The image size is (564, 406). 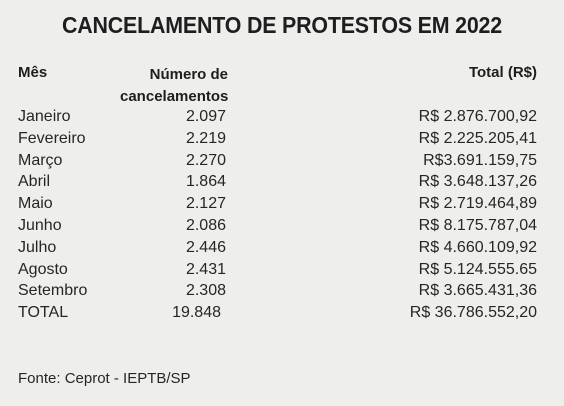 What do you see at coordinates (282, 315) in the screenshot?
I see `table-total-row: TOTAL 19.848 R$ 36.786.552,20` at bounding box center [282, 315].